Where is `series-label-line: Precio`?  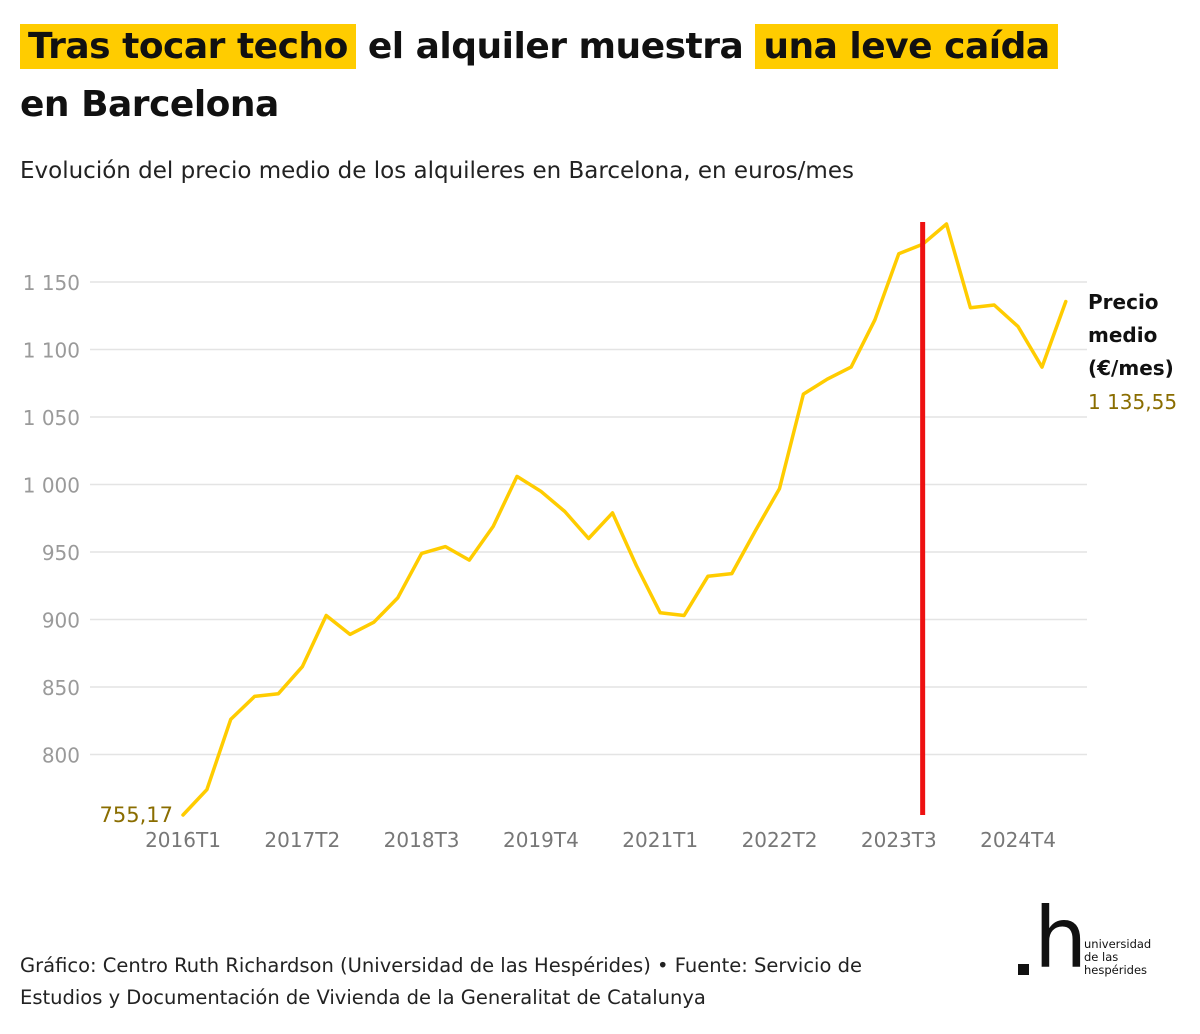 series-label-line: Precio is located at coordinates (1123, 302).